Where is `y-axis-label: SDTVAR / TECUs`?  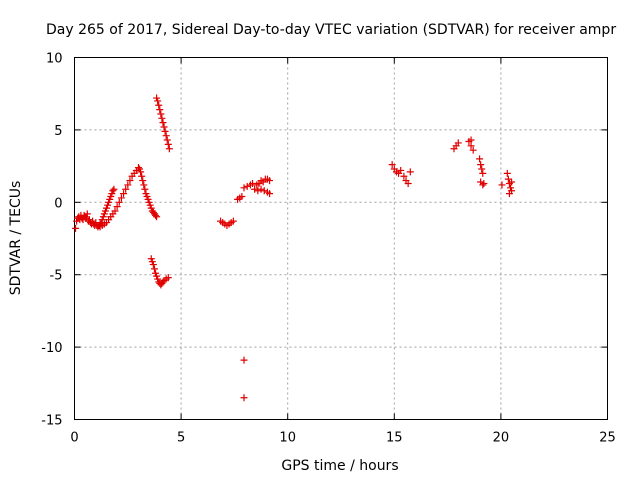 y-axis-label: SDTVAR / TECUs is located at coordinates (16, 238).